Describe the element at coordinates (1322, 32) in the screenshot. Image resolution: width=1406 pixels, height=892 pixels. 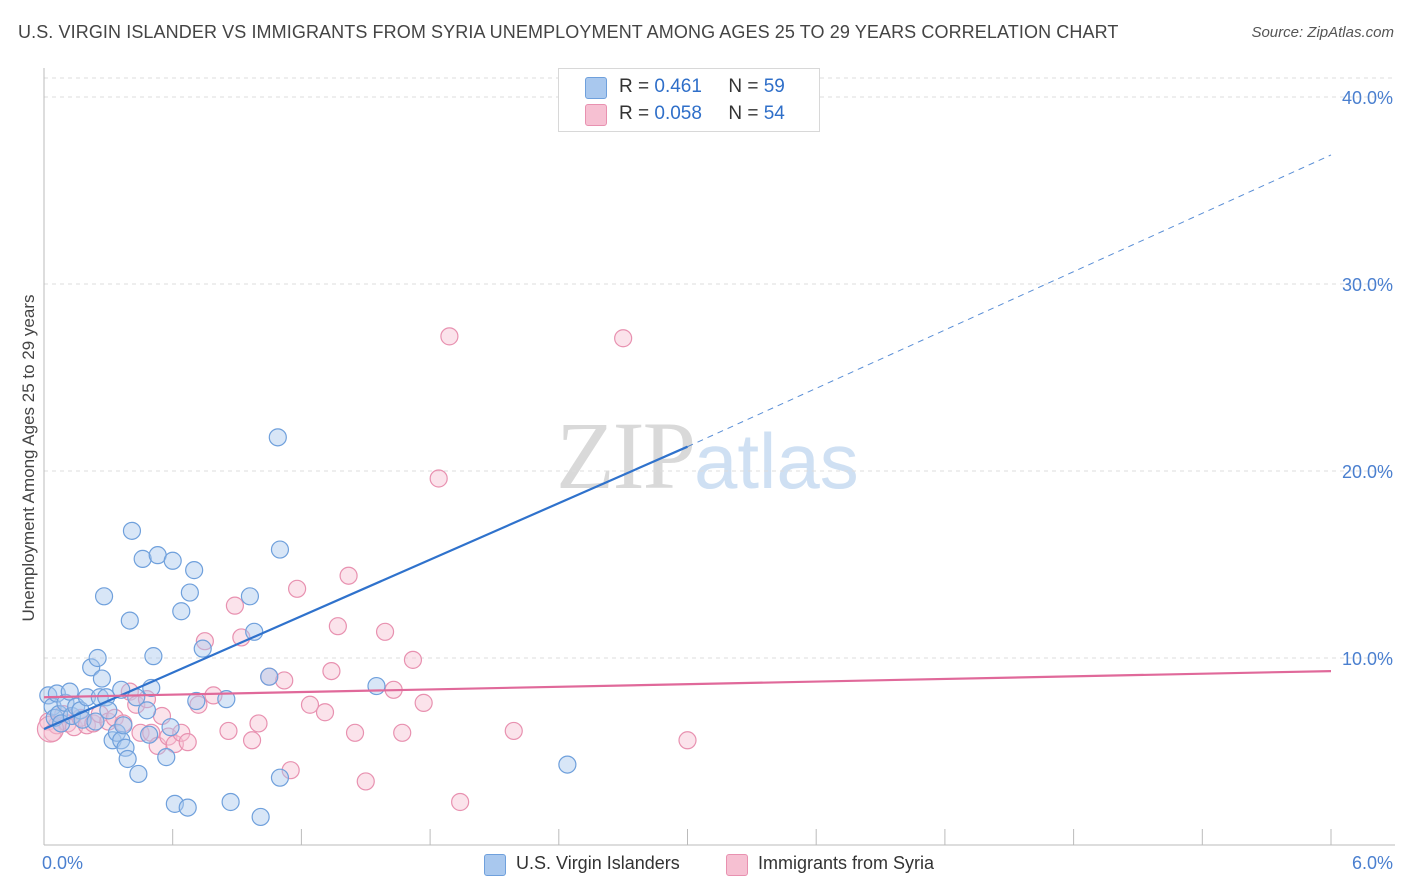
I see `chart-source: Source: ZipAtlas.com` at that location.